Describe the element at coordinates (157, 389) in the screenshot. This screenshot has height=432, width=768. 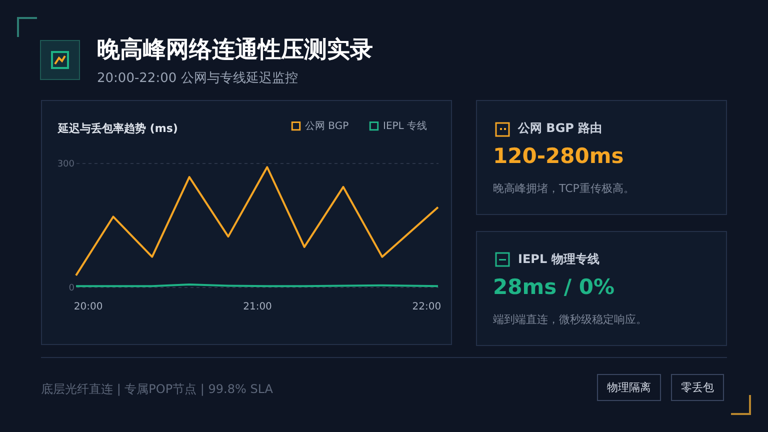
I see `text: 底层光纤直连 | 专属POP节点 | 99.8% SLA` at that location.